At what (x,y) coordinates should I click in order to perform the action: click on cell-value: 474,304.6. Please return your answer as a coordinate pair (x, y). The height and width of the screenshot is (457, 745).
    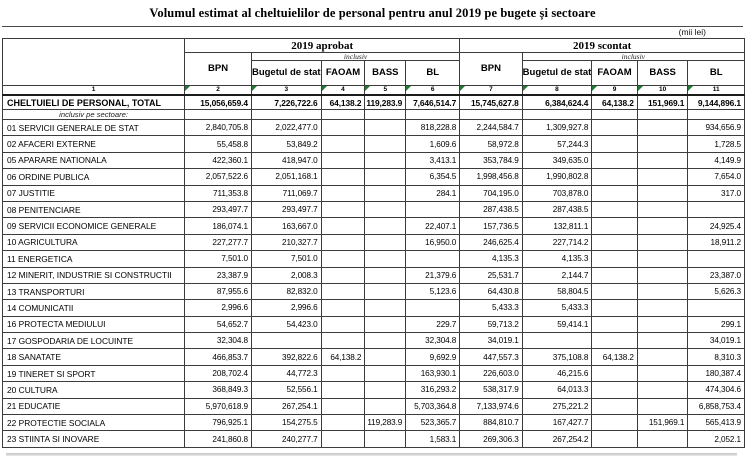
    Looking at the image, I should click on (716, 390).